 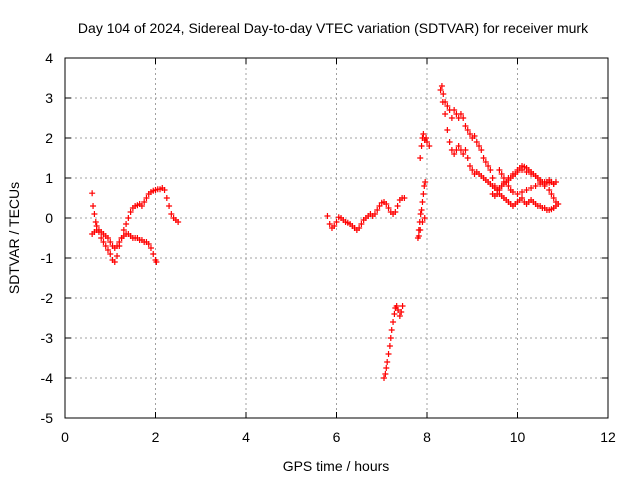 What do you see at coordinates (47, 418) in the screenshot?
I see `y-tick-label: -5` at bounding box center [47, 418].